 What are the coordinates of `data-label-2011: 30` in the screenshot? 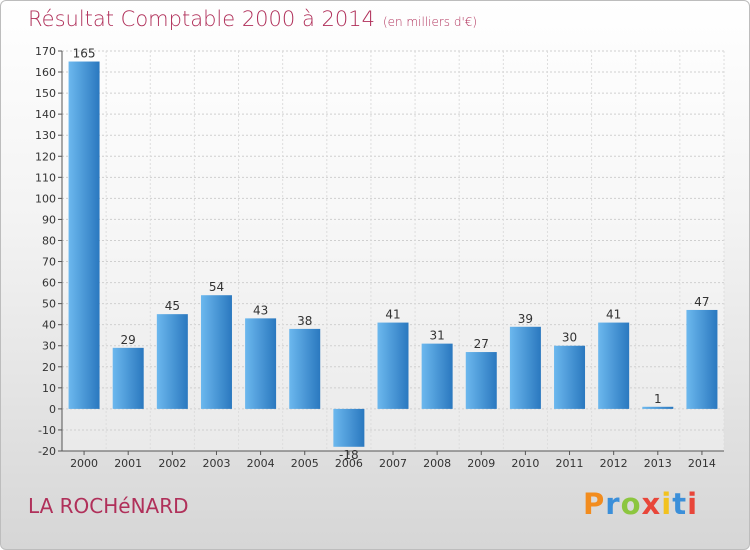 It's located at (569, 338).